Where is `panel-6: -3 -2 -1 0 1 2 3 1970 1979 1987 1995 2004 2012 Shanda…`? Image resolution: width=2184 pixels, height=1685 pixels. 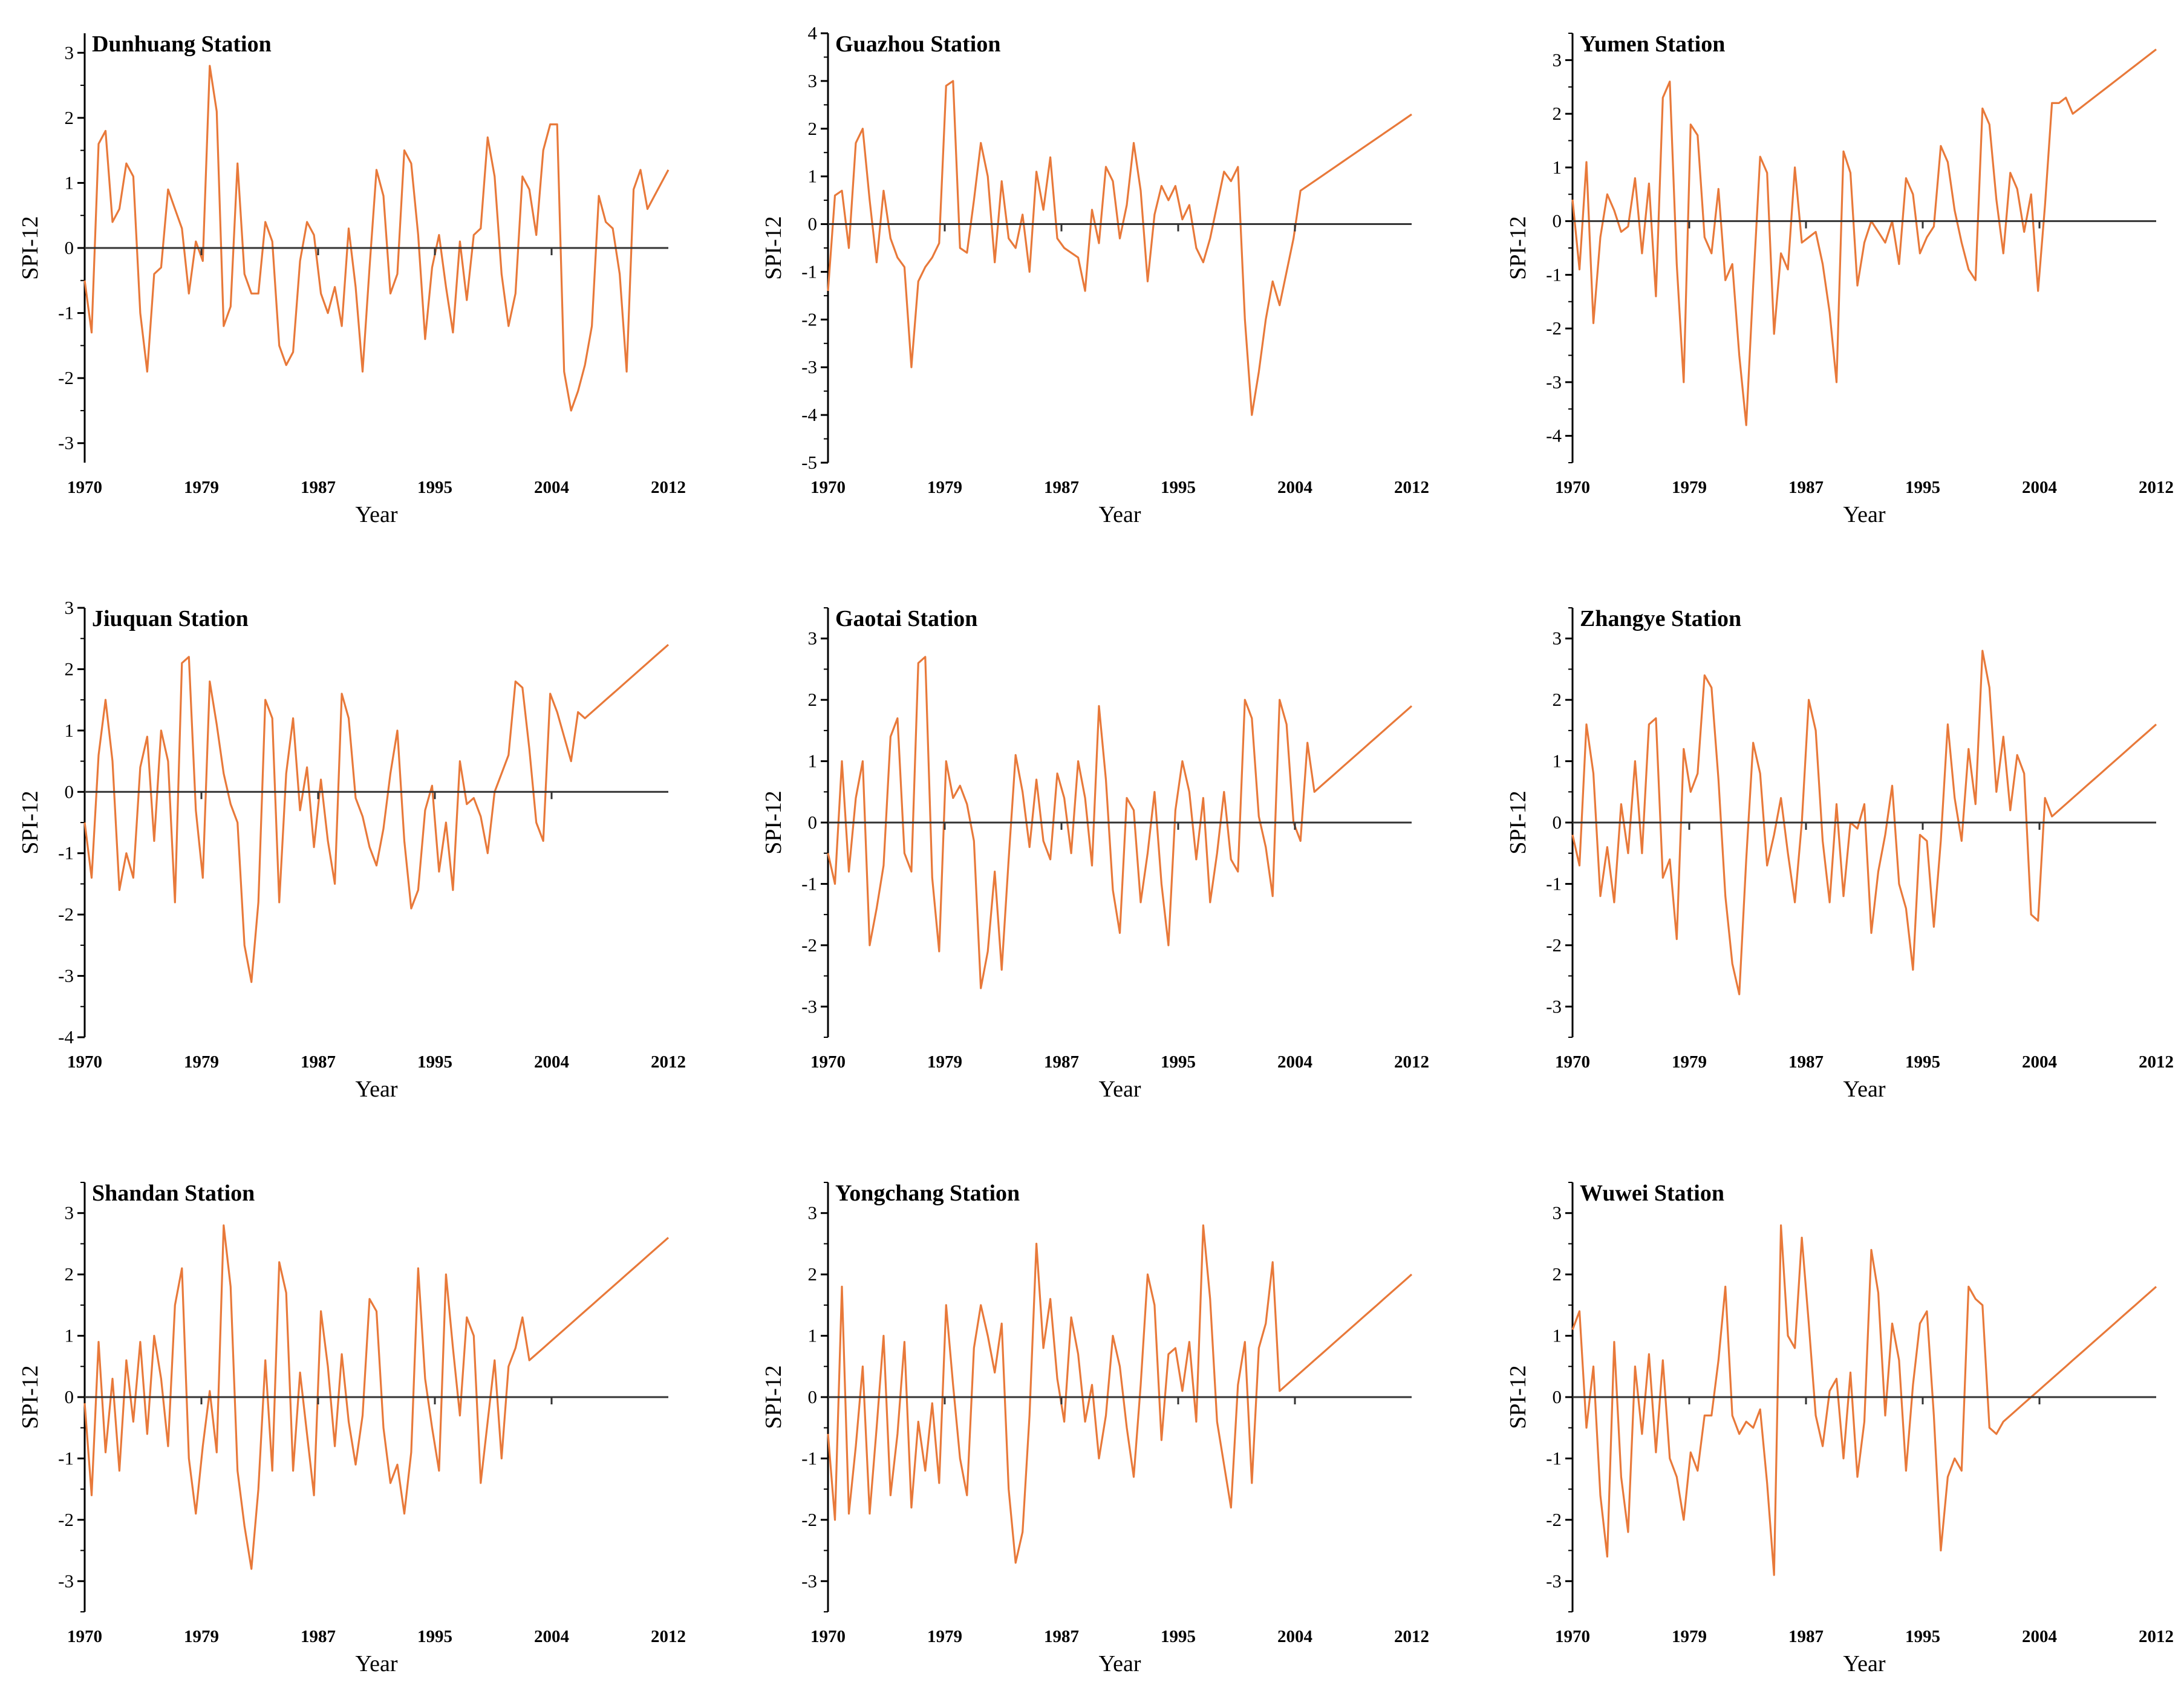 panel-6: -3 -2 -1 0 1 2 3 1970 1979 1987 1995 2004 2012 Shanda… is located at coordinates (352, 1429).